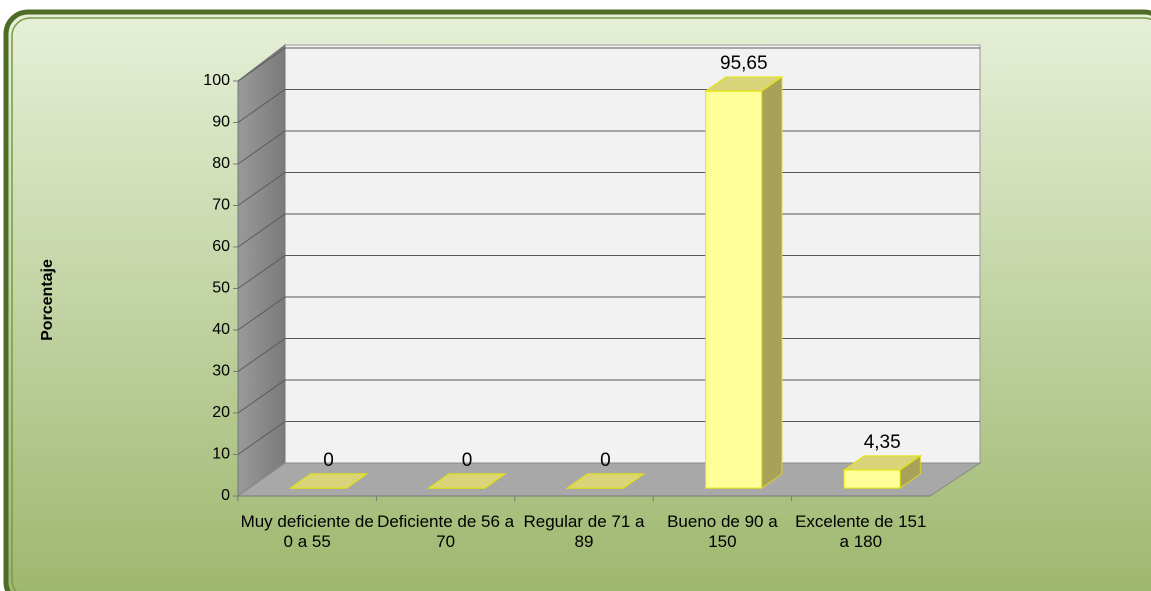 Image resolution: width=1151 pixels, height=591 pixels. What do you see at coordinates (221, 288) in the screenshot?
I see `y-tick-label: 50` at bounding box center [221, 288].